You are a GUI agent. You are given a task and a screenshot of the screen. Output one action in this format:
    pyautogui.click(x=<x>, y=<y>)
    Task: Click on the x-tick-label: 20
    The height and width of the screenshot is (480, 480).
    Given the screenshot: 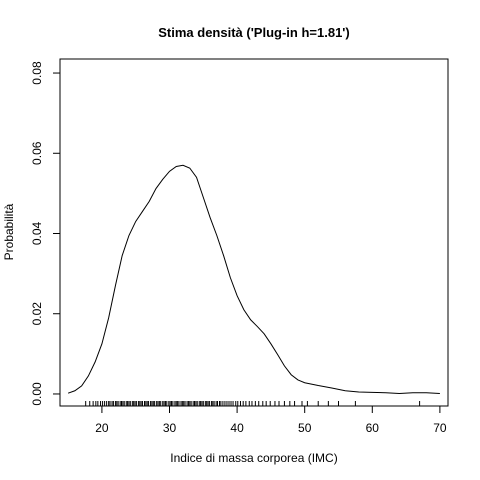 What is the action you would take?
    pyautogui.click(x=102, y=428)
    